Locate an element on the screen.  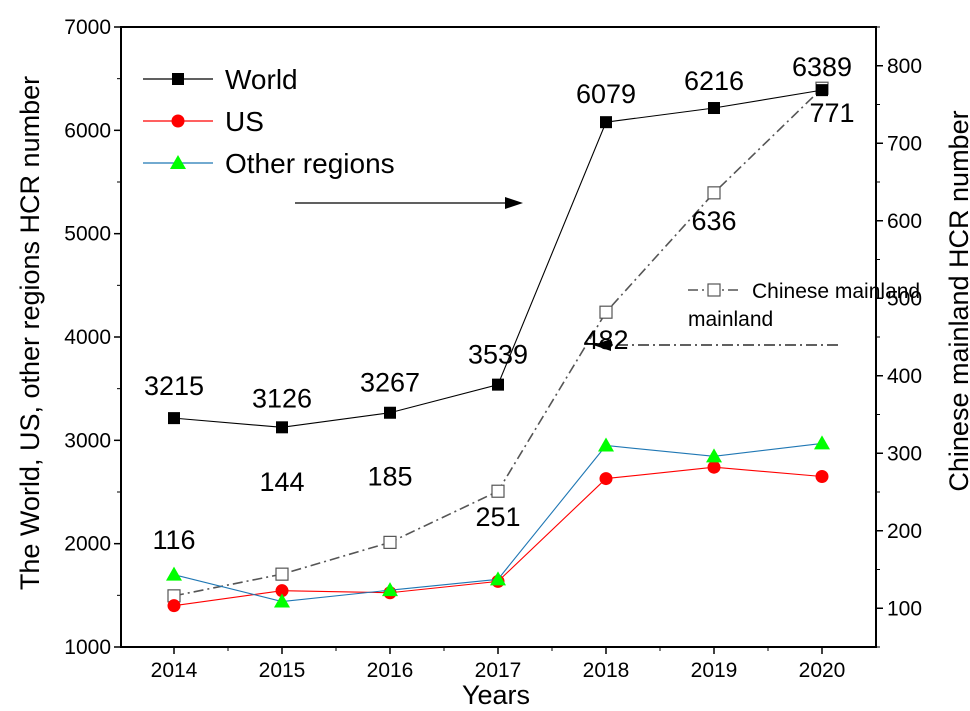
data-label-chinese-mainland: 144 is located at coordinates (281, 482).